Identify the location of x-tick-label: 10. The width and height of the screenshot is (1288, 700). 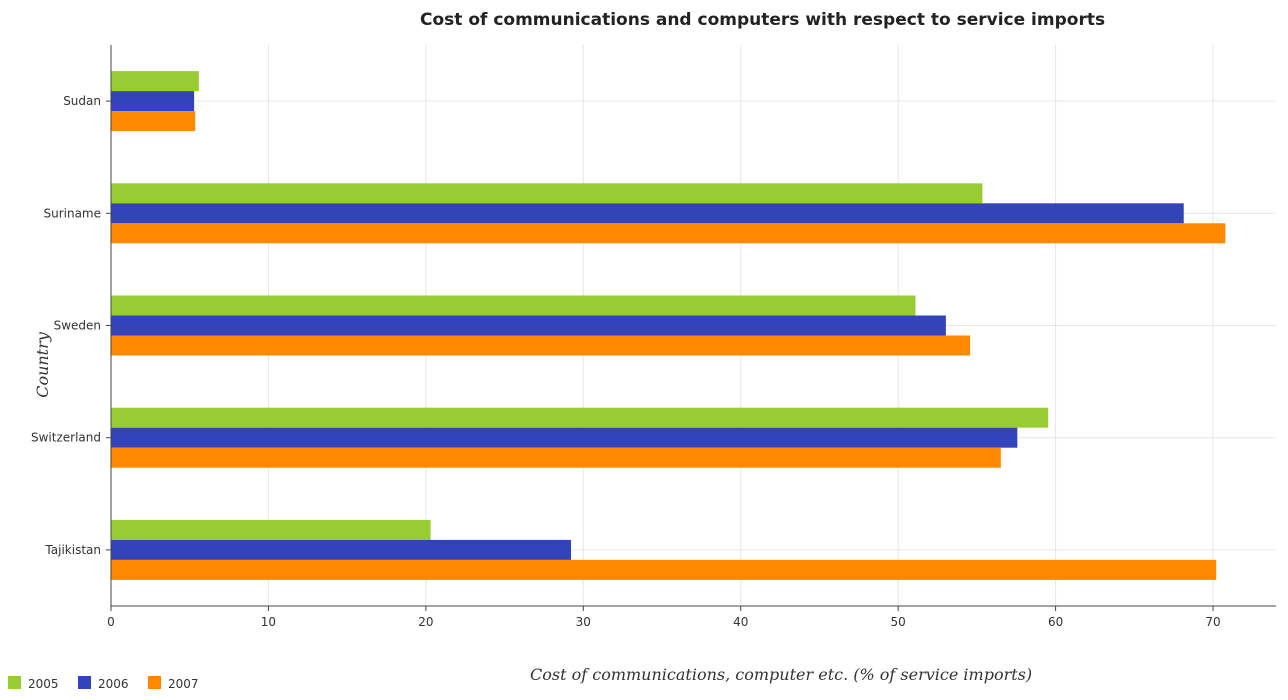
(268, 622).